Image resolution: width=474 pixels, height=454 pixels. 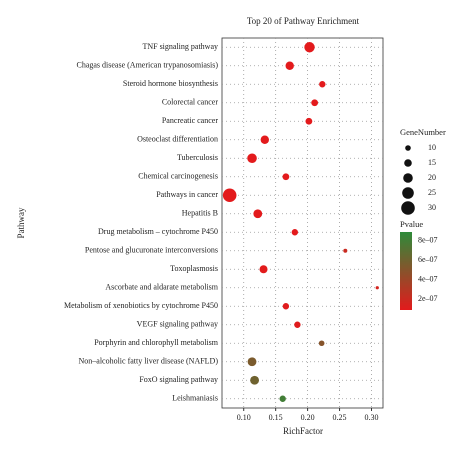 I want to click on size-legend-label: 25, so click(x=432, y=192).